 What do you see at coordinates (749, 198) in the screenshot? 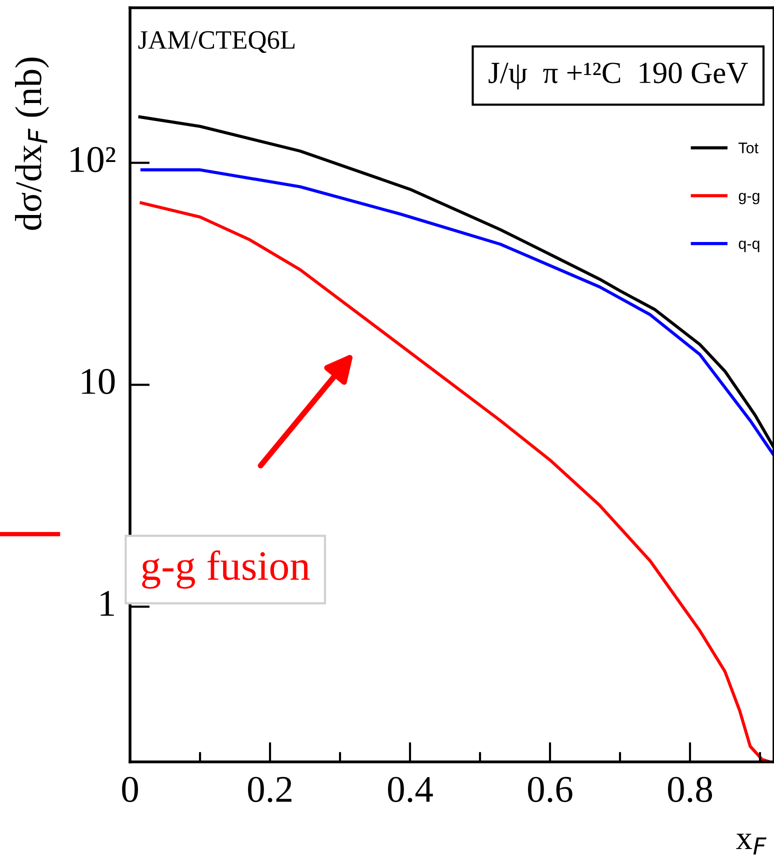
I see `legend-label: g-g` at bounding box center [749, 198].